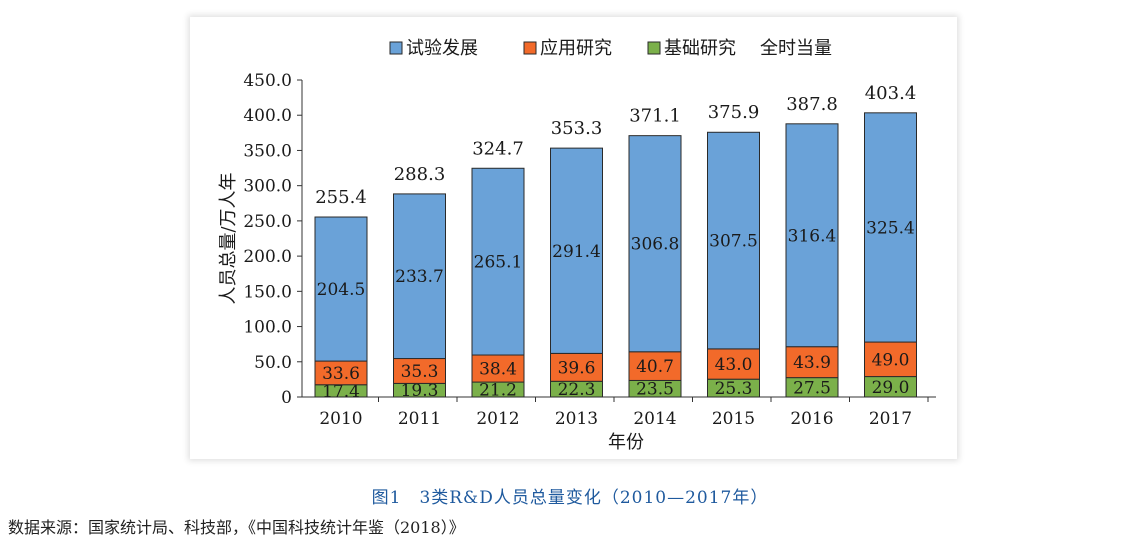  Describe the element at coordinates (228, 238) in the screenshot. I see `y-axis-label: 人员总量/万人年` at that location.